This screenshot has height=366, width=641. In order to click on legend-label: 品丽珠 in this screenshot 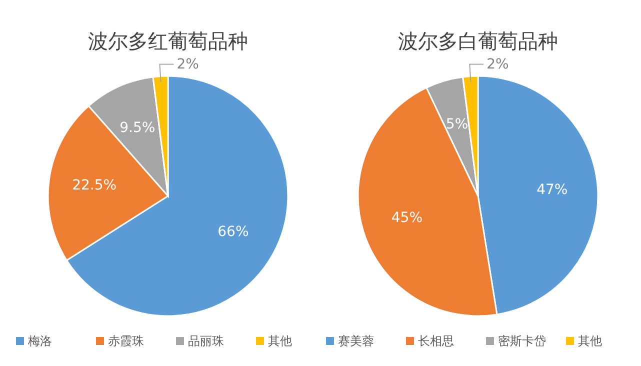, I will do `click(206, 341)`.